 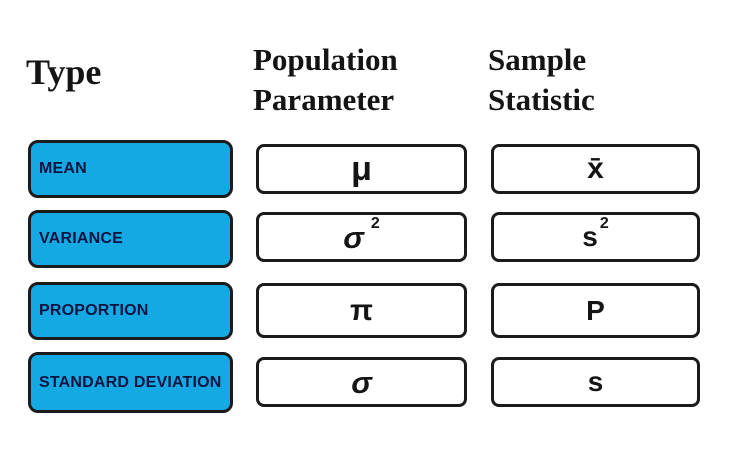 I want to click on sigma-symbol: σ, so click(x=361, y=382).